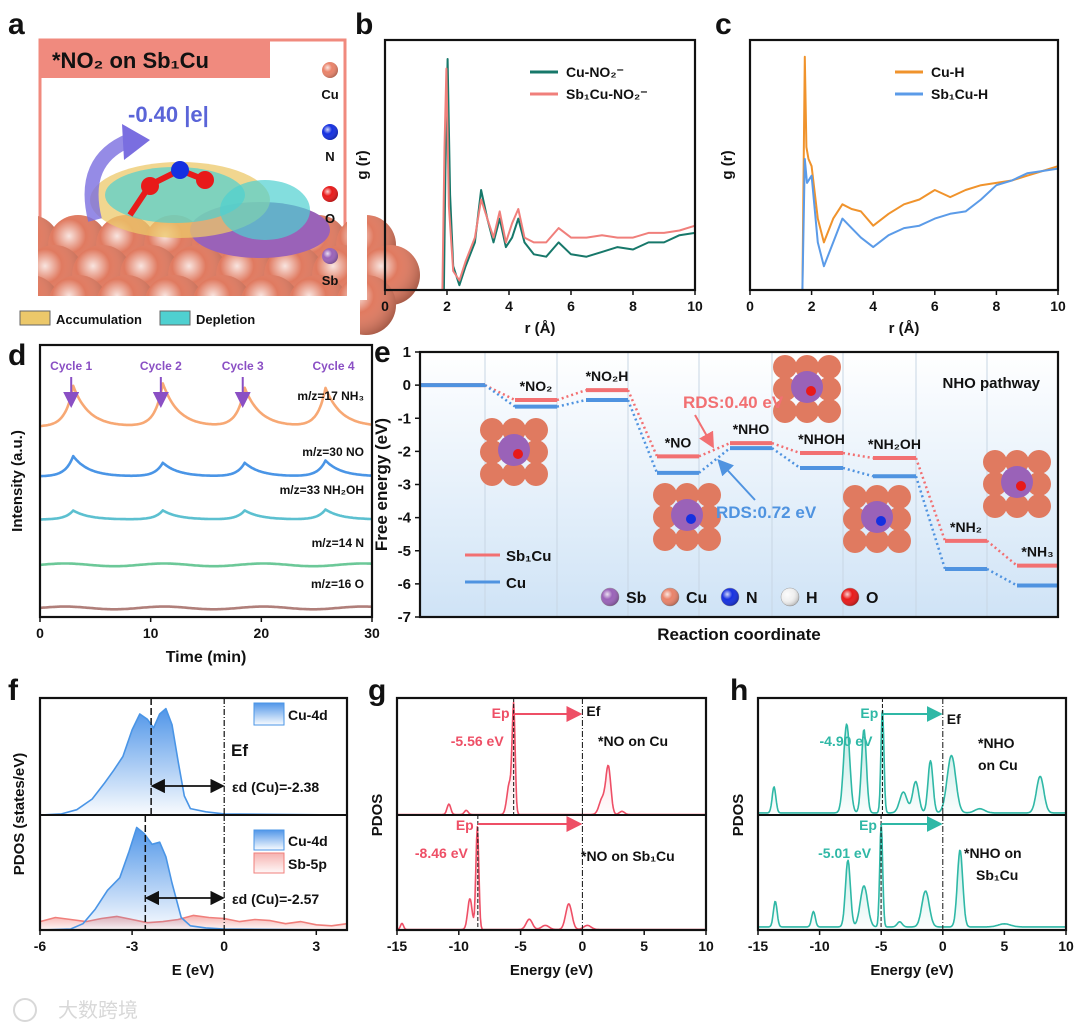 The image size is (1080, 1030). I want to click on atom-label: N, so click(329, 156).